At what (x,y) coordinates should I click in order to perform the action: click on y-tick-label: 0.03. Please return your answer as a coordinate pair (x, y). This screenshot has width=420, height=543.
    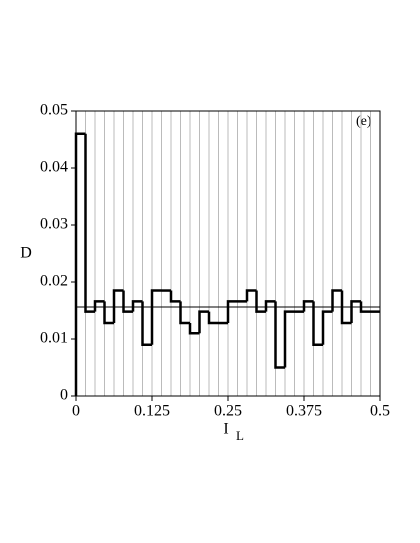
    Looking at the image, I should click on (54, 224).